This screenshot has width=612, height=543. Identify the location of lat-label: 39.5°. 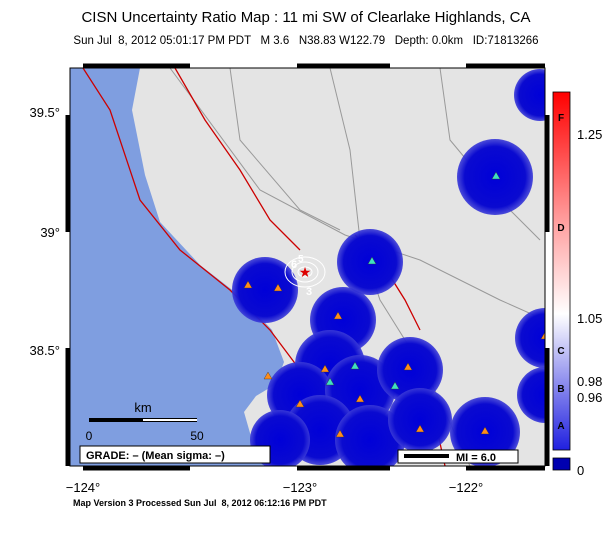
(44, 112).